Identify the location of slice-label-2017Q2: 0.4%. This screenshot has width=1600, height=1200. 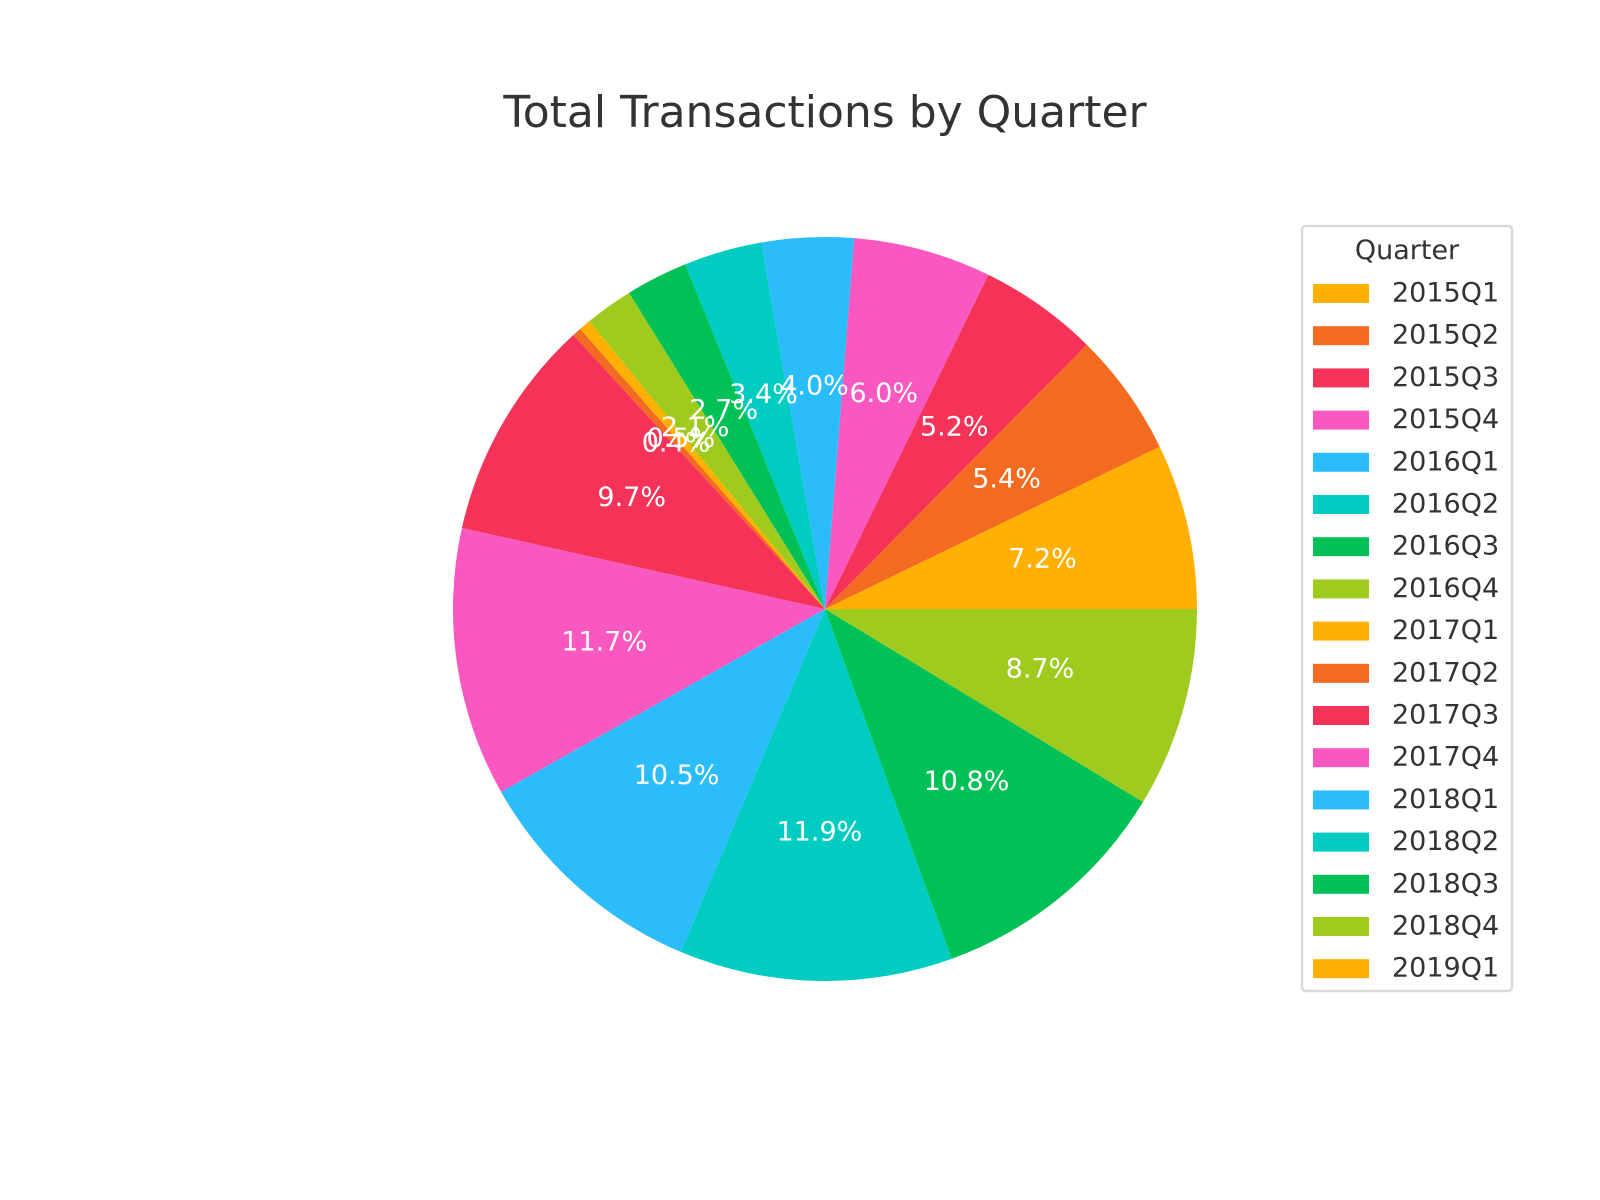
(676, 442).